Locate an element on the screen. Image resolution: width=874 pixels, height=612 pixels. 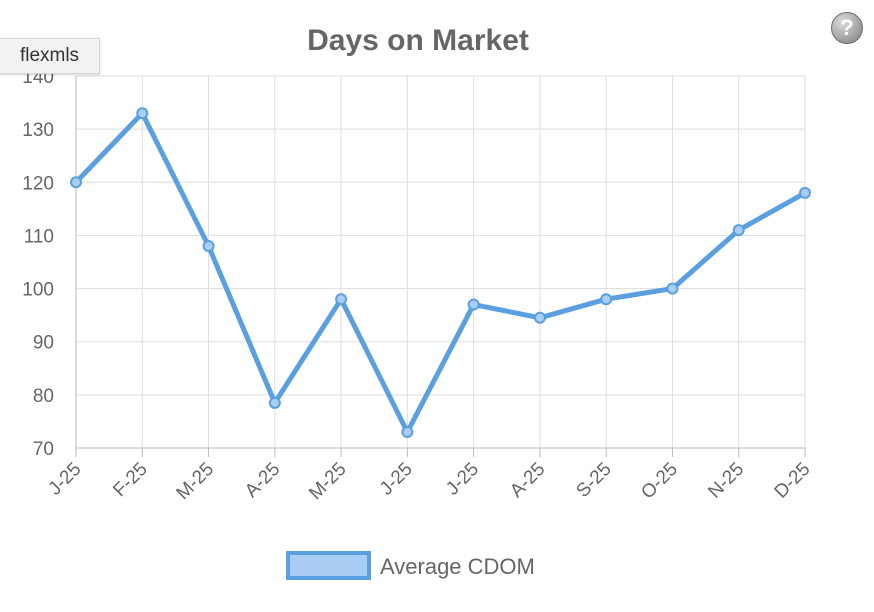
chart-title: Days on Market is located at coordinates (418, 40).